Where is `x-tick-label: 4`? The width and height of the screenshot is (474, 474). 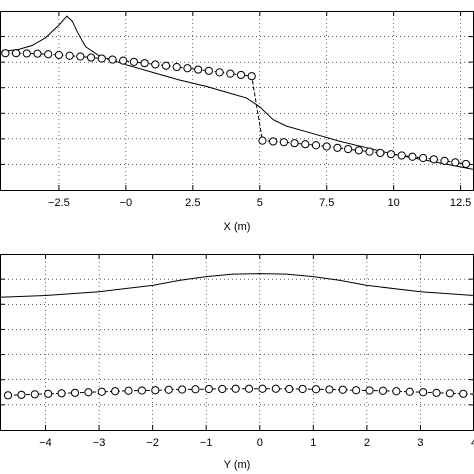
x-tick-label: 4 is located at coordinates (472, 443).